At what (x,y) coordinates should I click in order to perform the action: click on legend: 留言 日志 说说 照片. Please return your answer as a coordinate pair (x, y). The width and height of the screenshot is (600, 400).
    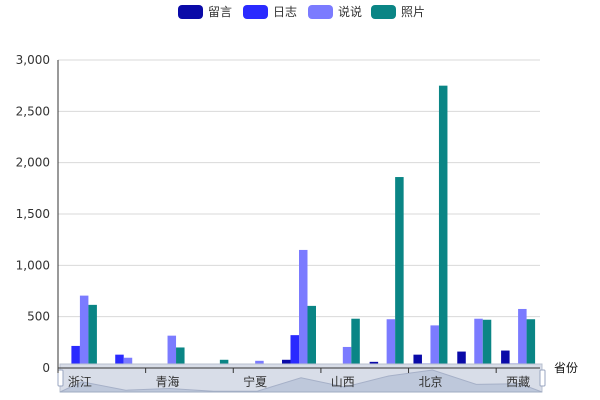
    Looking at the image, I should click on (301, 11).